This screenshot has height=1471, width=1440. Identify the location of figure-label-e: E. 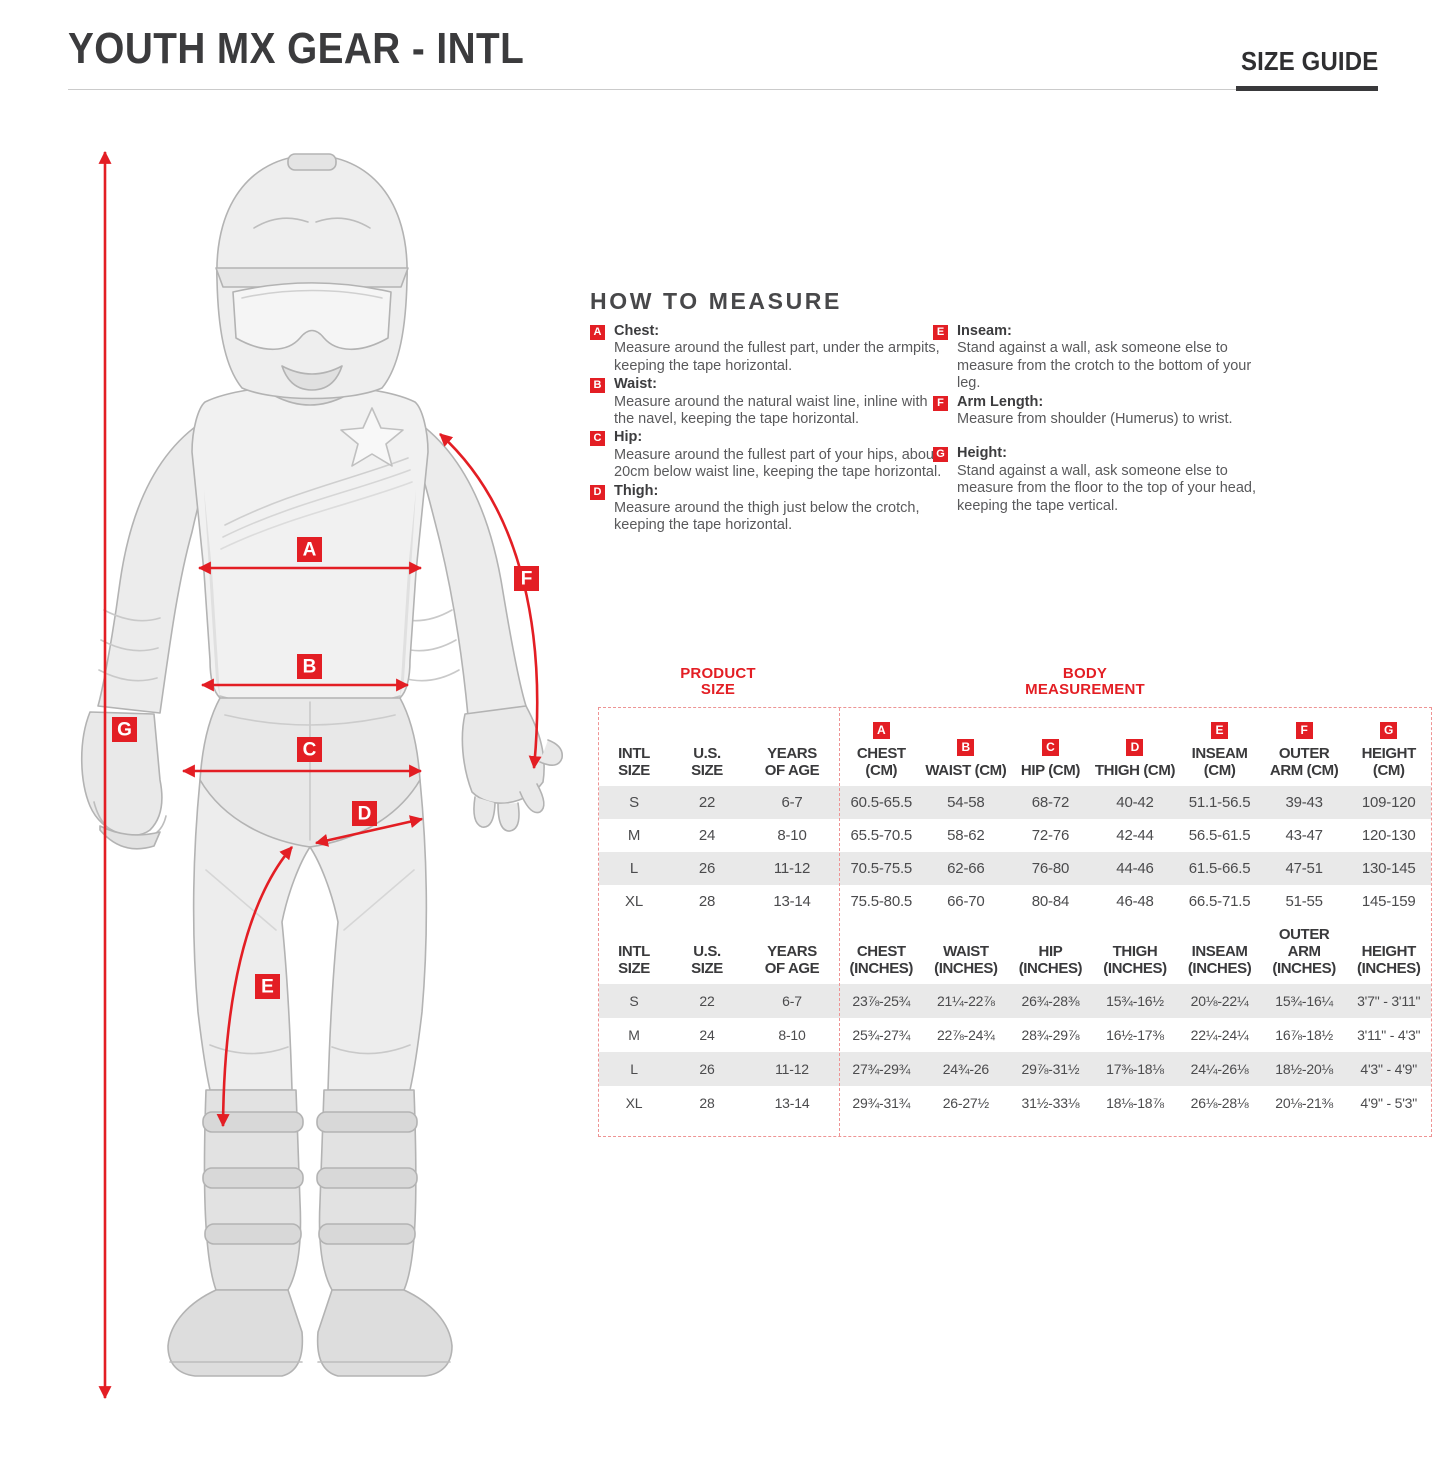
(267, 987).